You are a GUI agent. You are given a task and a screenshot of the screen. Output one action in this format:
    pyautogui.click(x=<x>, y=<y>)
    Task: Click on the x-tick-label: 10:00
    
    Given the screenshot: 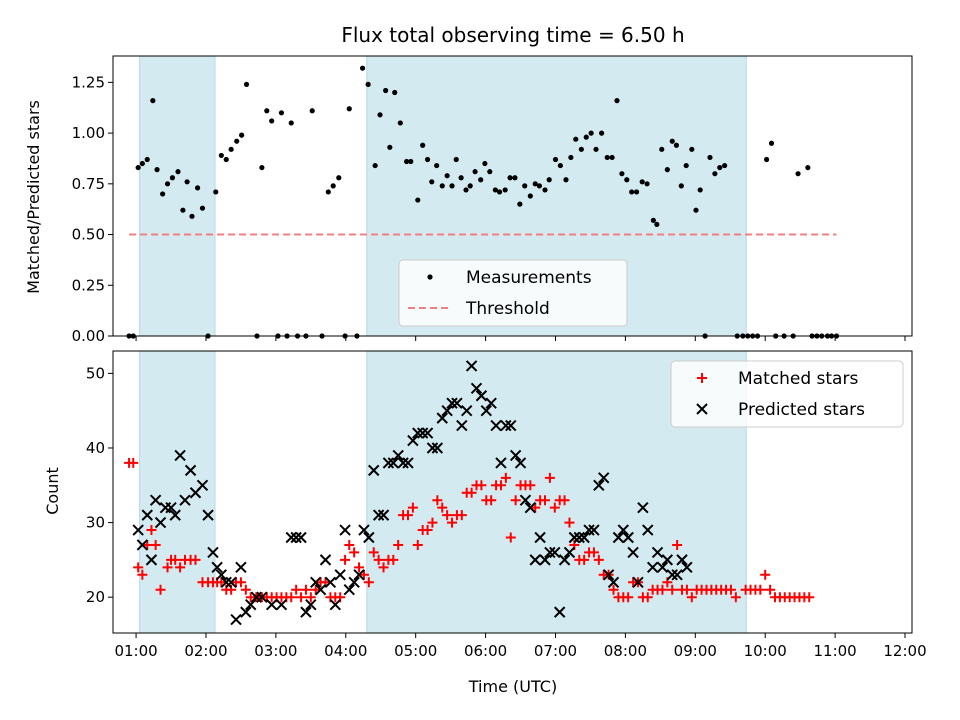 What is the action you would take?
    pyautogui.click(x=765, y=651)
    